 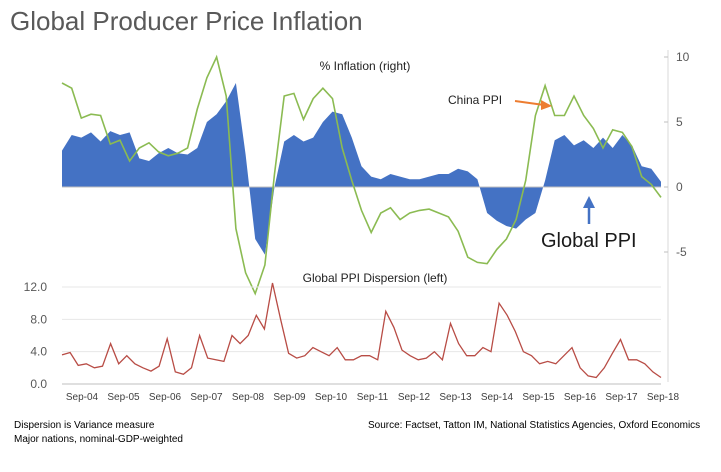 I want to click on note-line-1: Dispersion is Variance measure, so click(x=84, y=425).